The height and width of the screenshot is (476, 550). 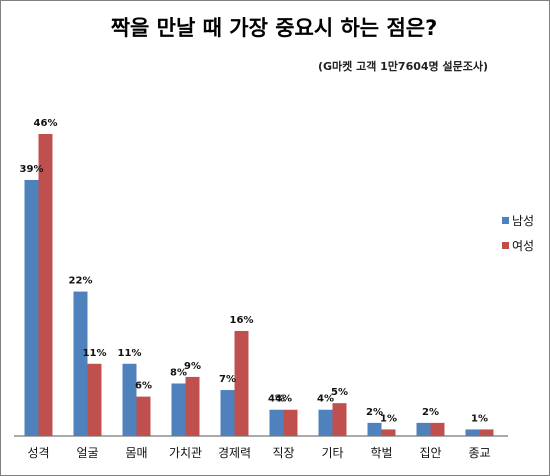 I want to click on category-label-8: 집안, so click(x=430, y=453).